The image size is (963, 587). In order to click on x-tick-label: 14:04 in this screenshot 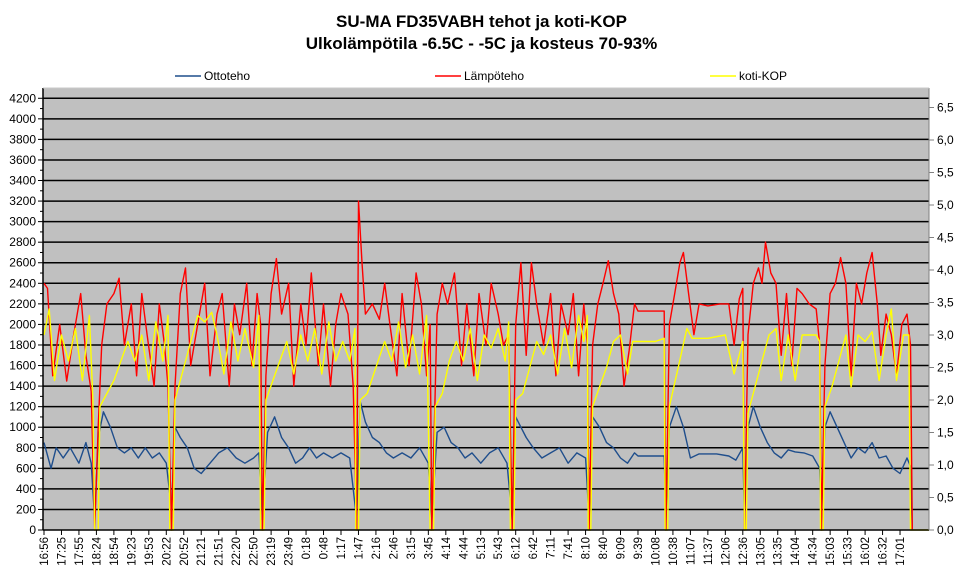, I will do `click(796, 550)`.